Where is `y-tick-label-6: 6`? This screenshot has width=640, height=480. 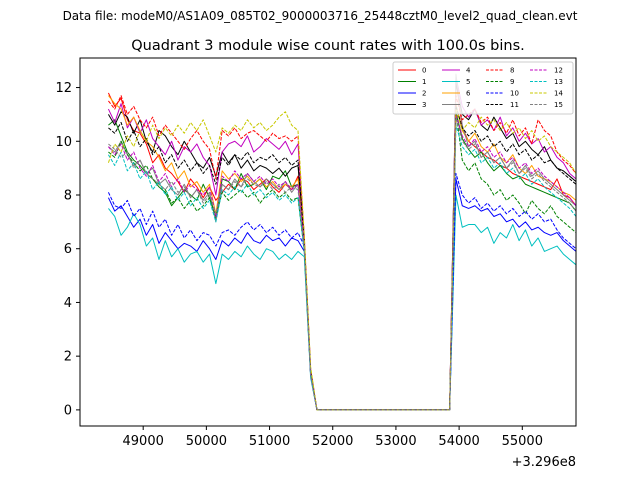
y-tick-label-6: 6 is located at coordinates (68, 249).